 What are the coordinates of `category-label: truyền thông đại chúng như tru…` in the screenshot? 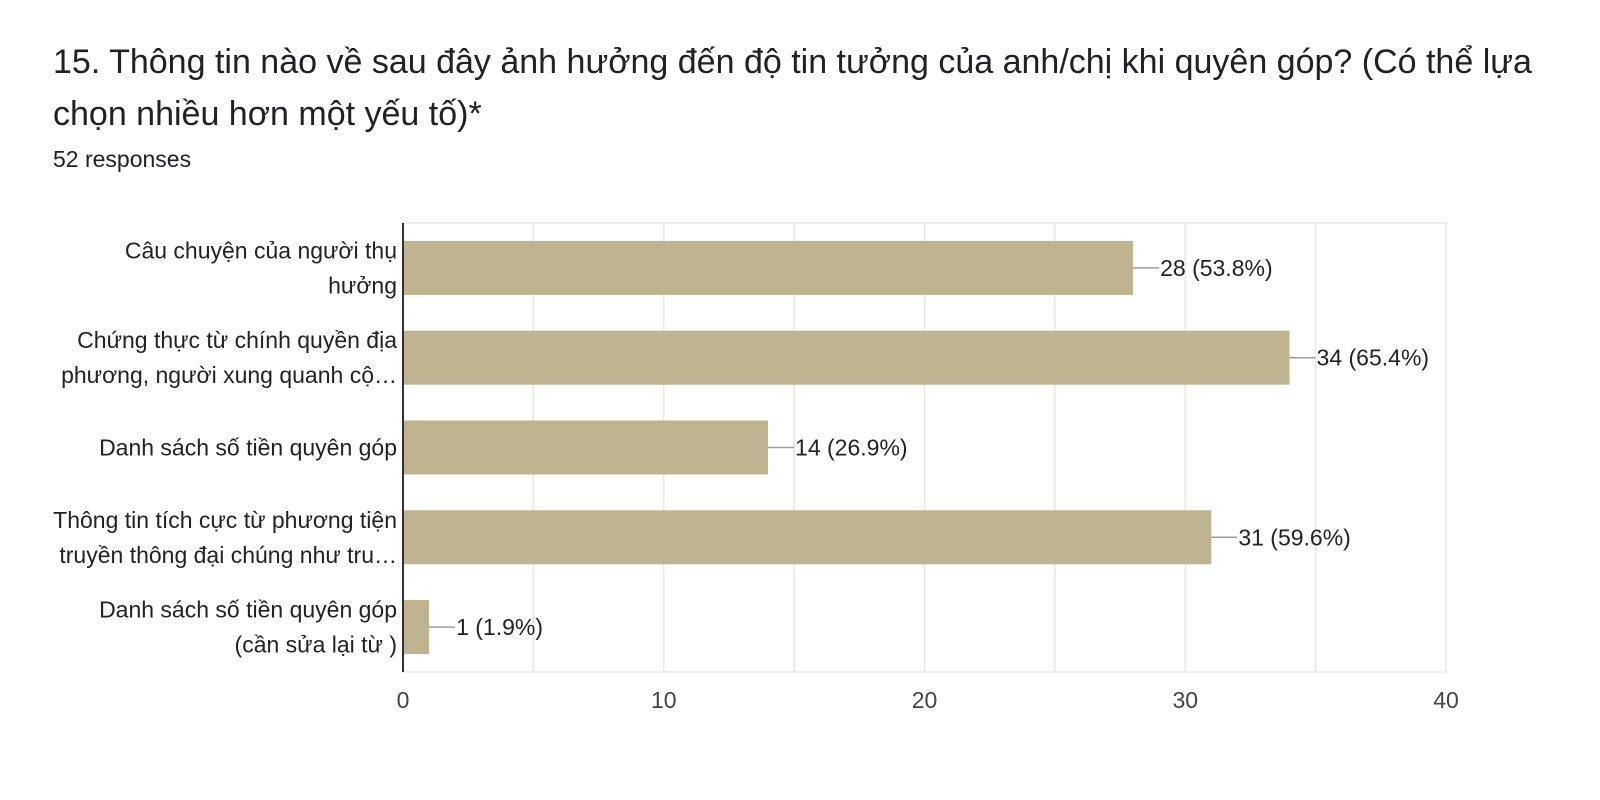 It's located at (228, 555).